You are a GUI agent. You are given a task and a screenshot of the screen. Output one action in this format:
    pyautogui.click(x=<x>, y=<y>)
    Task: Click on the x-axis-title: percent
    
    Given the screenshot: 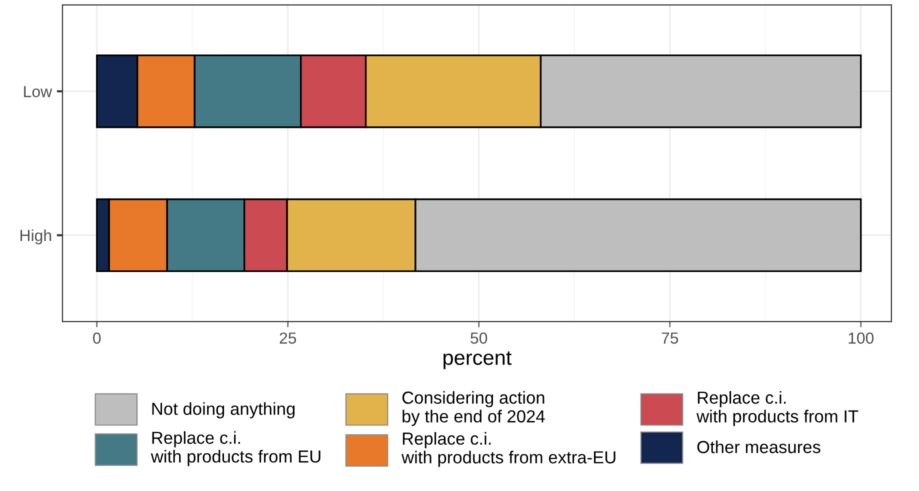 What is the action you would take?
    pyautogui.click(x=478, y=360)
    